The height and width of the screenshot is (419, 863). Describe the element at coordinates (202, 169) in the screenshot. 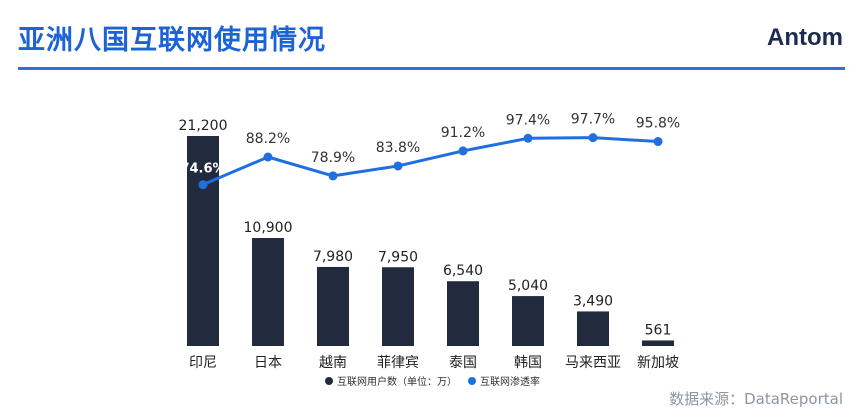

I see `line-value-label-1: 74.6%` at that location.